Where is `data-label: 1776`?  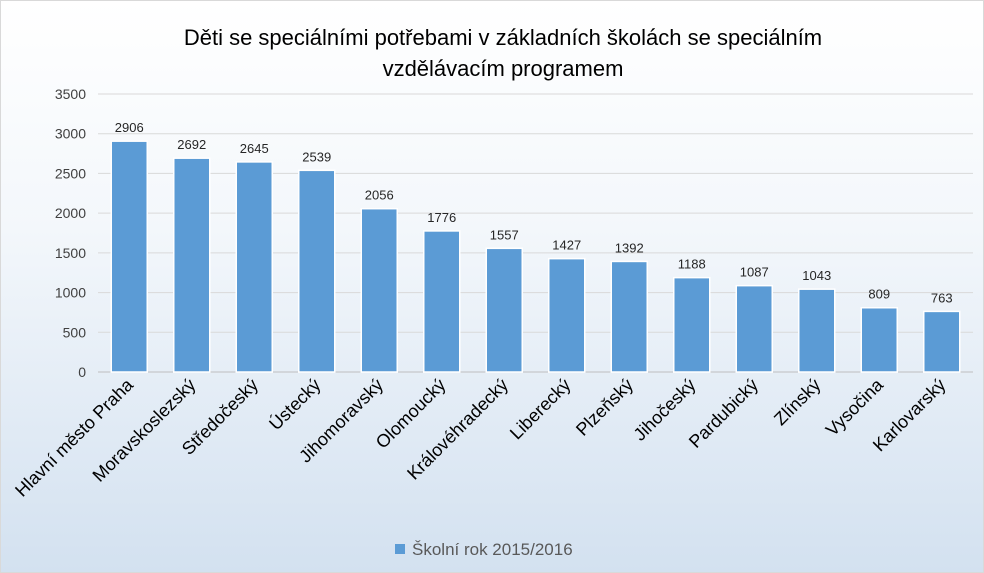 data-label: 1776 is located at coordinates (441, 217).